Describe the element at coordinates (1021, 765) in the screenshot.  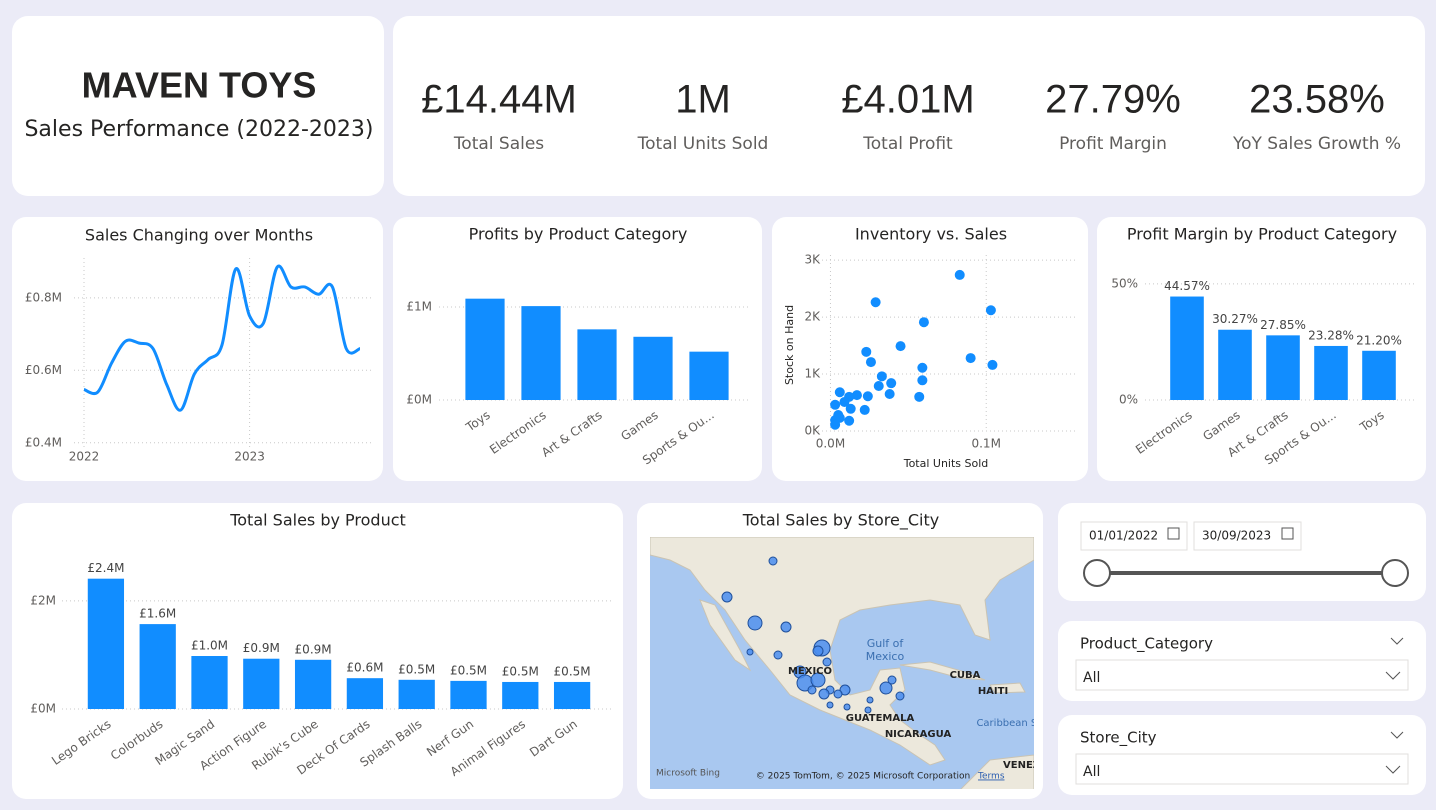
I see `map-label: VENEZ` at that location.